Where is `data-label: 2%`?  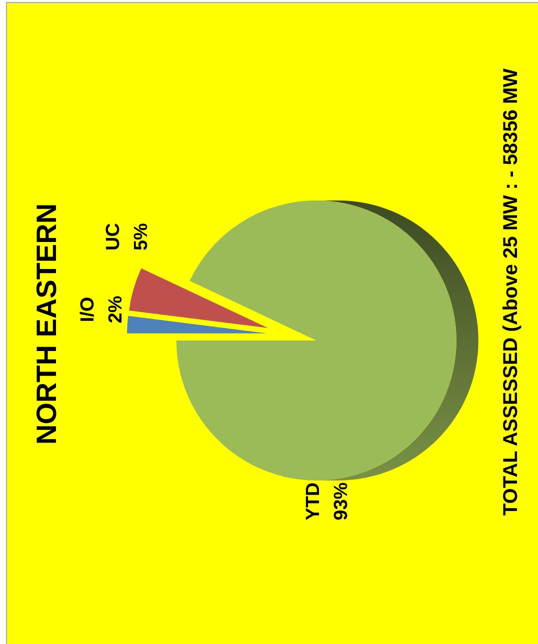 data-label: 2% is located at coordinates (116, 310).